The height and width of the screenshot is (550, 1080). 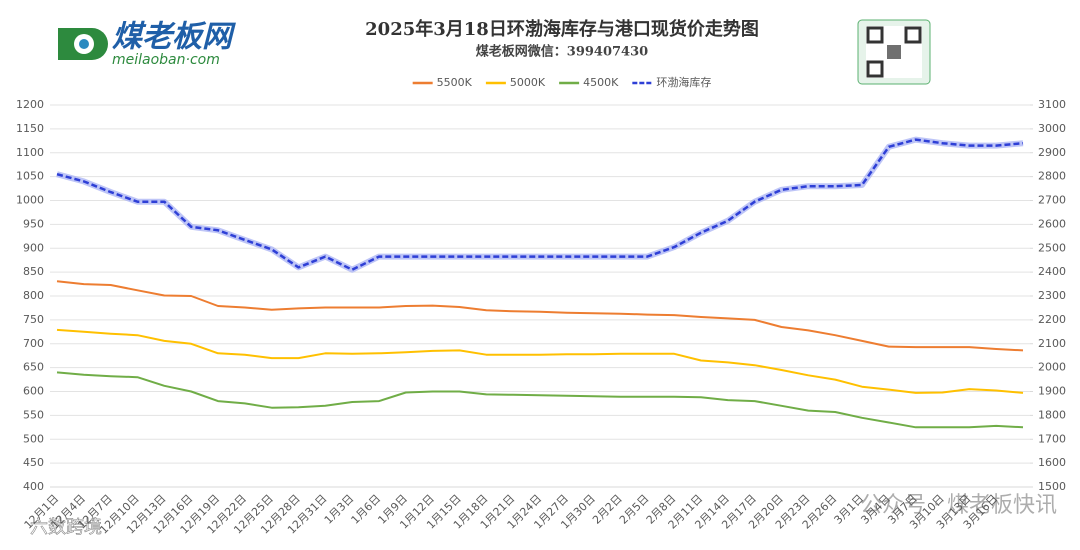 I want to click on y-tick-label: 900, so click(x=33, y=247).